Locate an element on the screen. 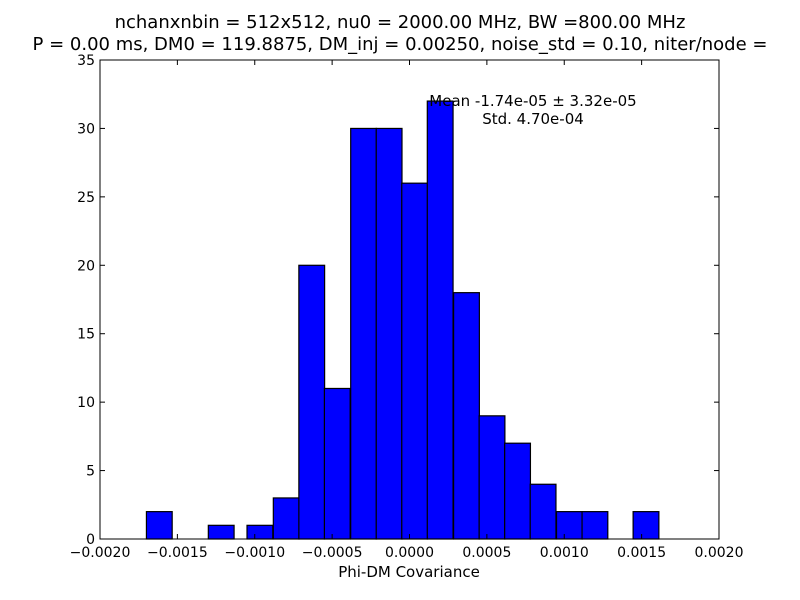  y-tick-label-2: 10 is located at coordinates (86, 403).